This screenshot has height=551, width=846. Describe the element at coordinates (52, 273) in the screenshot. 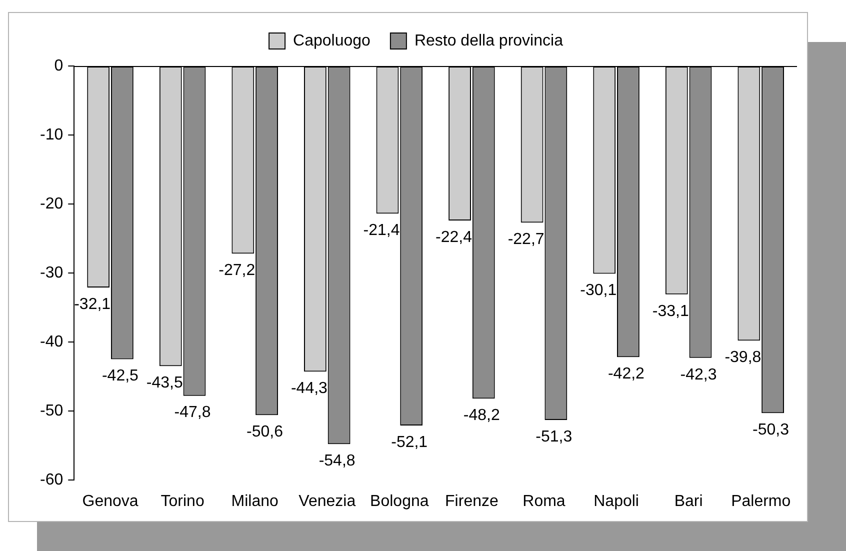

I see `y-tick-label: -30` at that location.